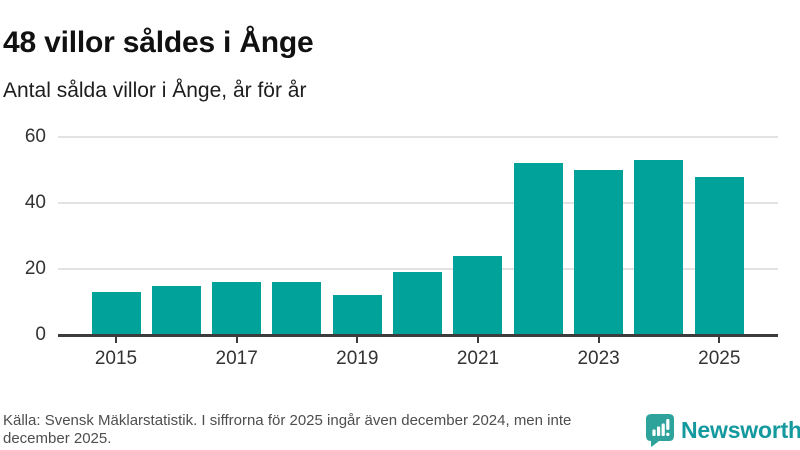  I want to click on bar-2021, so click(478, 295).